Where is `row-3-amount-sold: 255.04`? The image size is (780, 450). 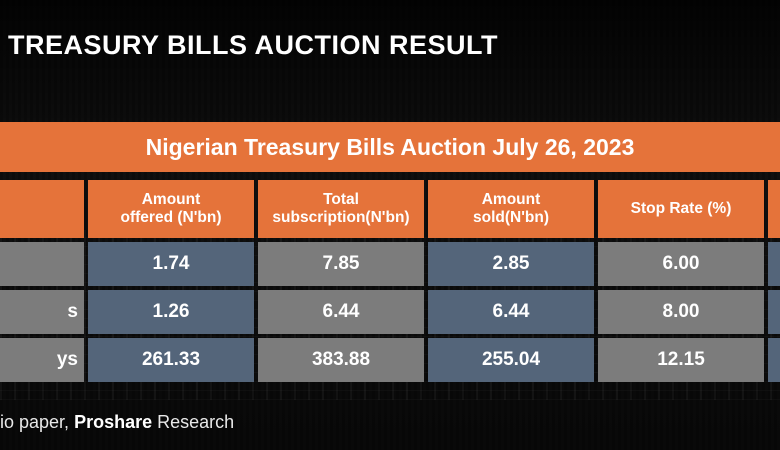
row-3-amount-sold: 255.04 is located at coordinates (511, 360).